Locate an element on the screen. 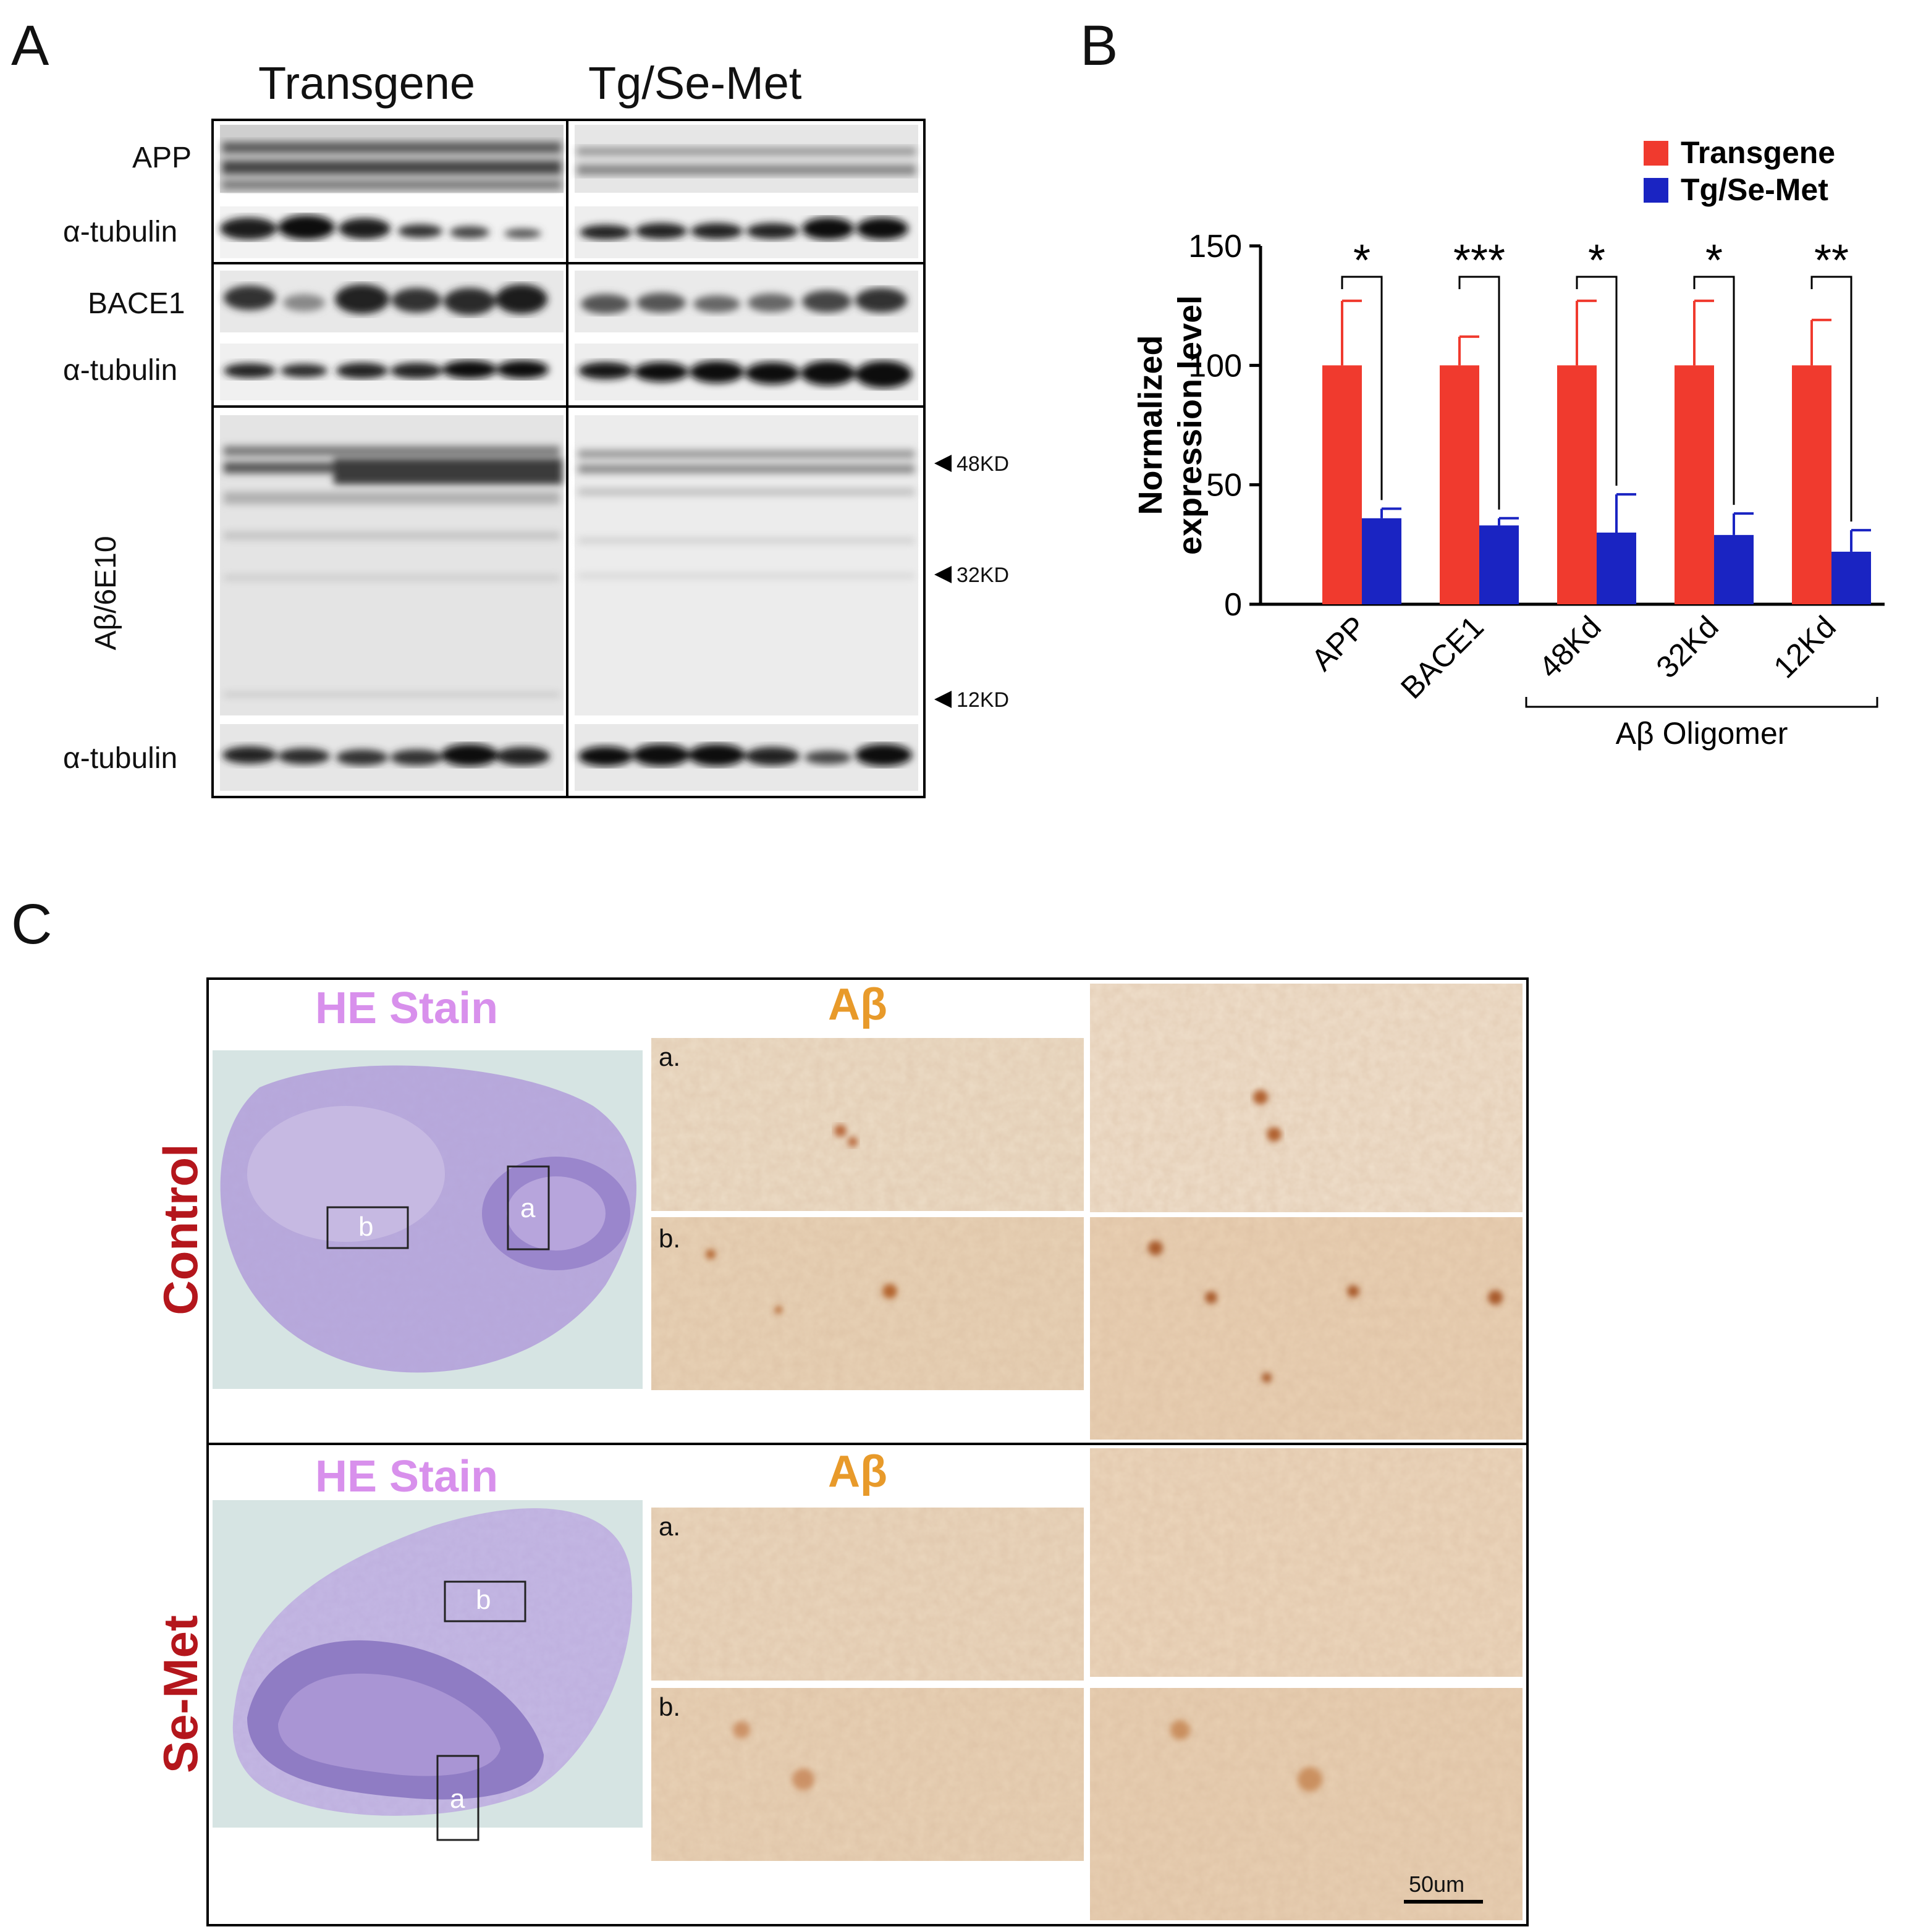 This screenshot has width=1905, height=1932. sub-label-semet-b: b. is located at coordinates (670, 1706).